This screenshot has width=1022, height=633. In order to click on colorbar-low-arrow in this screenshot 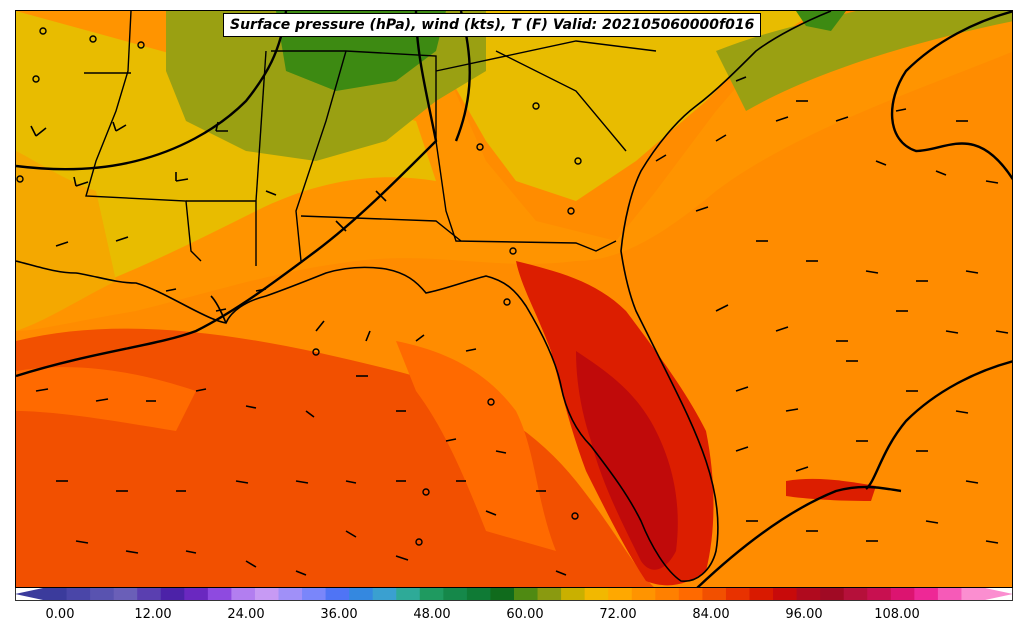, I will do `click(29, 594)`.